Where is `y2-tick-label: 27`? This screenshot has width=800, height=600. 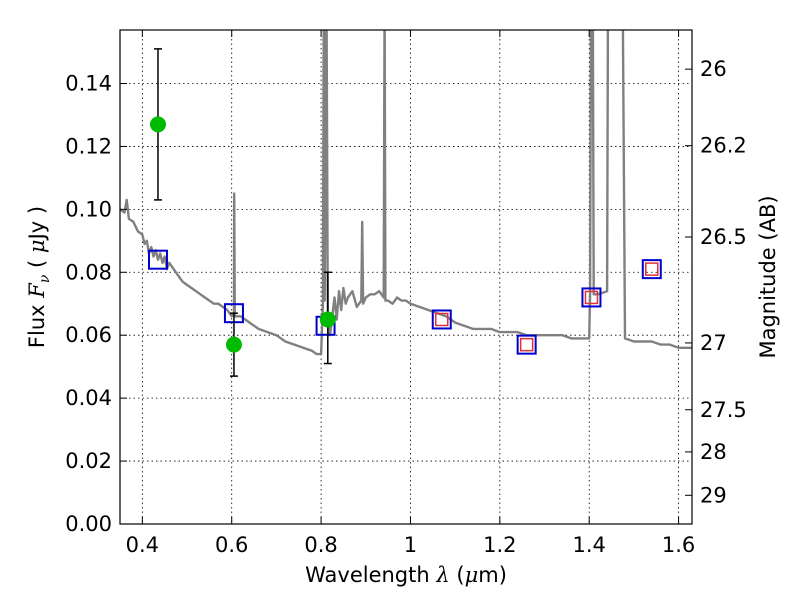
y2-tick-label: 27 is located at coordinates (713, 343).